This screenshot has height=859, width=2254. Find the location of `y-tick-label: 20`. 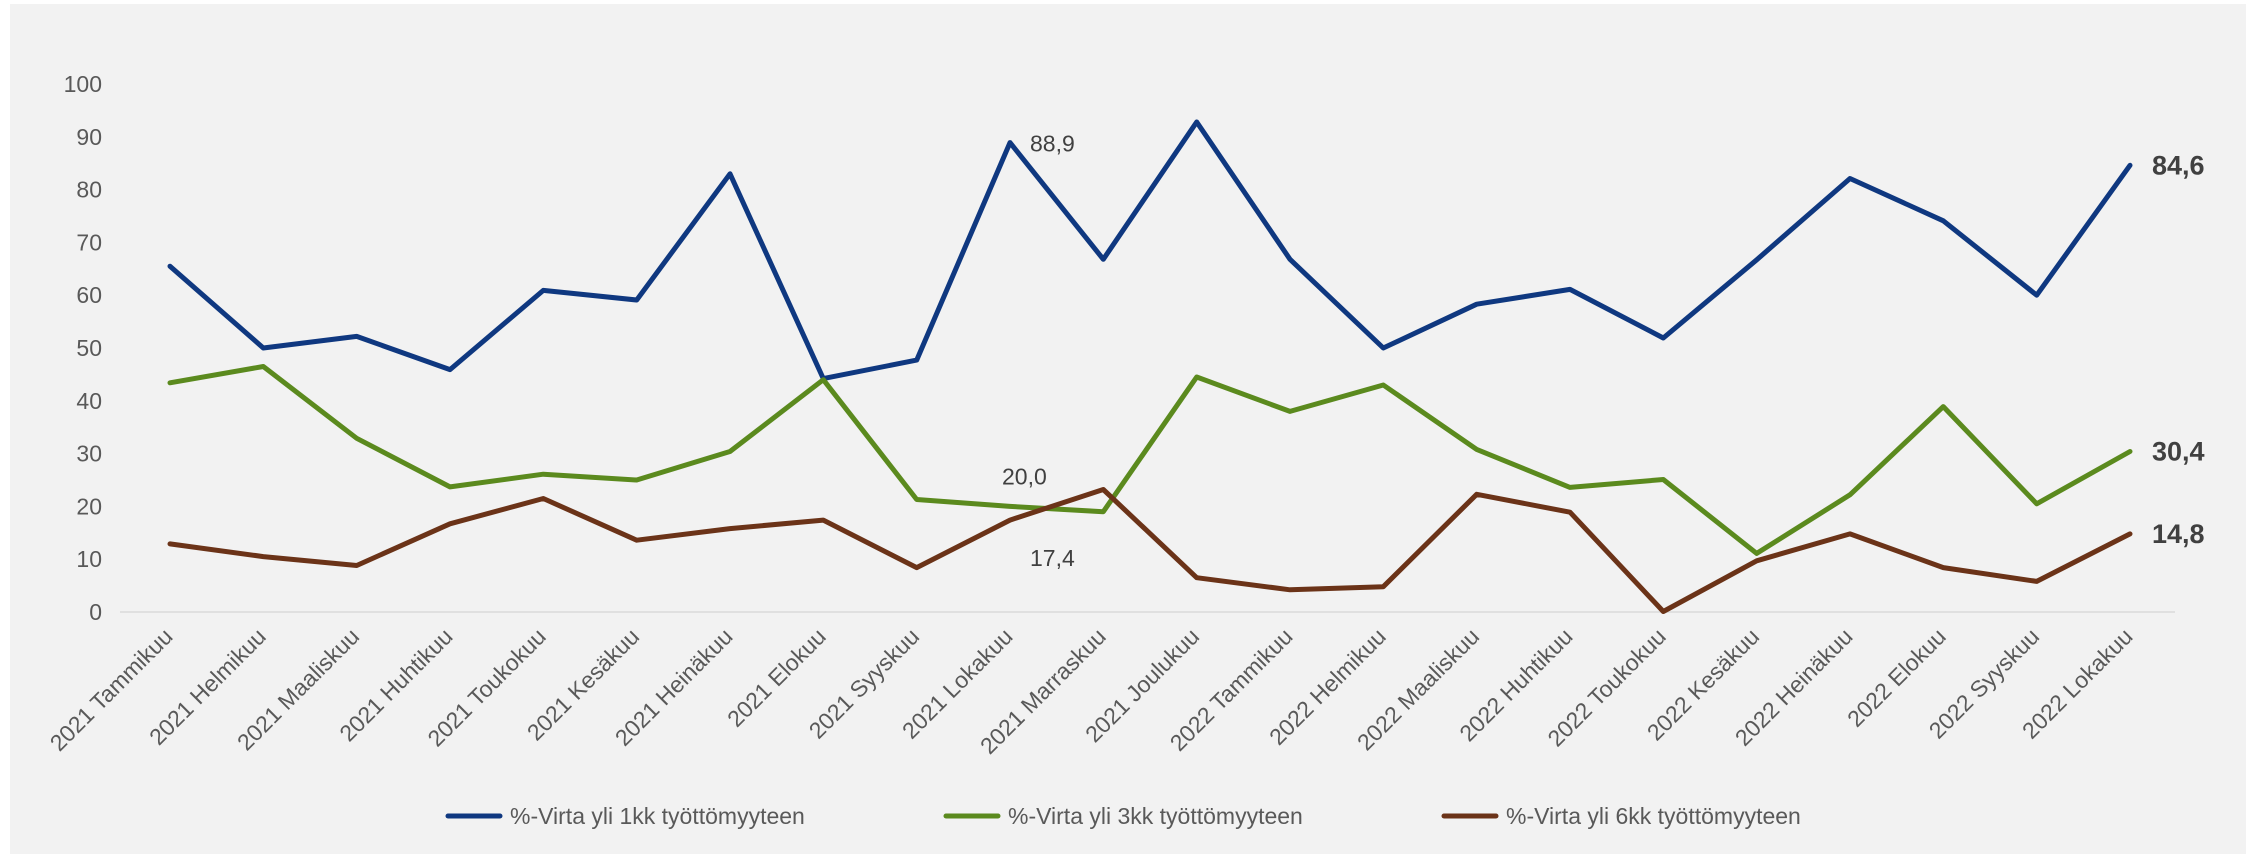

y-tick-label: 20 is located at coordinates (89, 506).